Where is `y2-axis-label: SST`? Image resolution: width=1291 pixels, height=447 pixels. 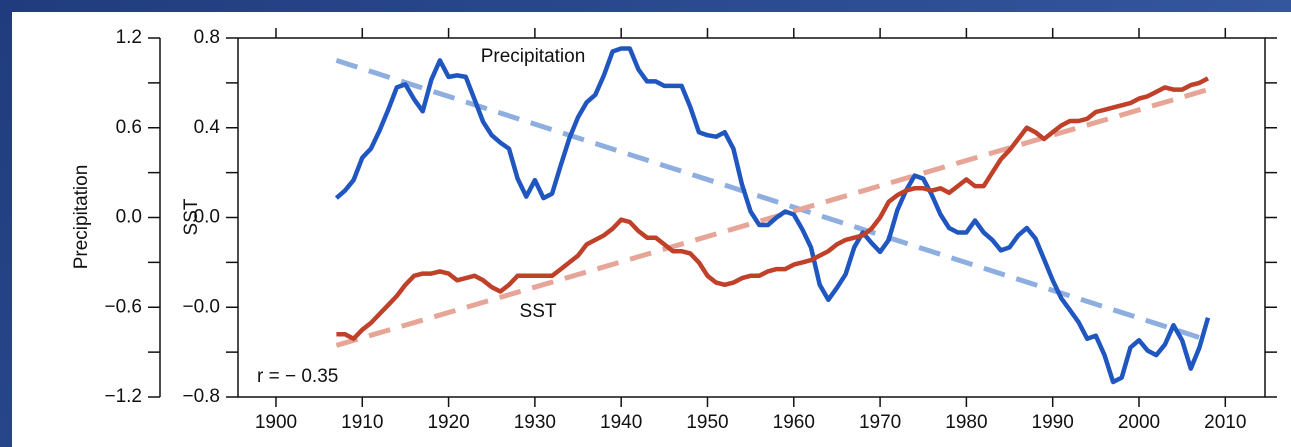 y2-axis-label: SST is located at coordinates (191, 216).